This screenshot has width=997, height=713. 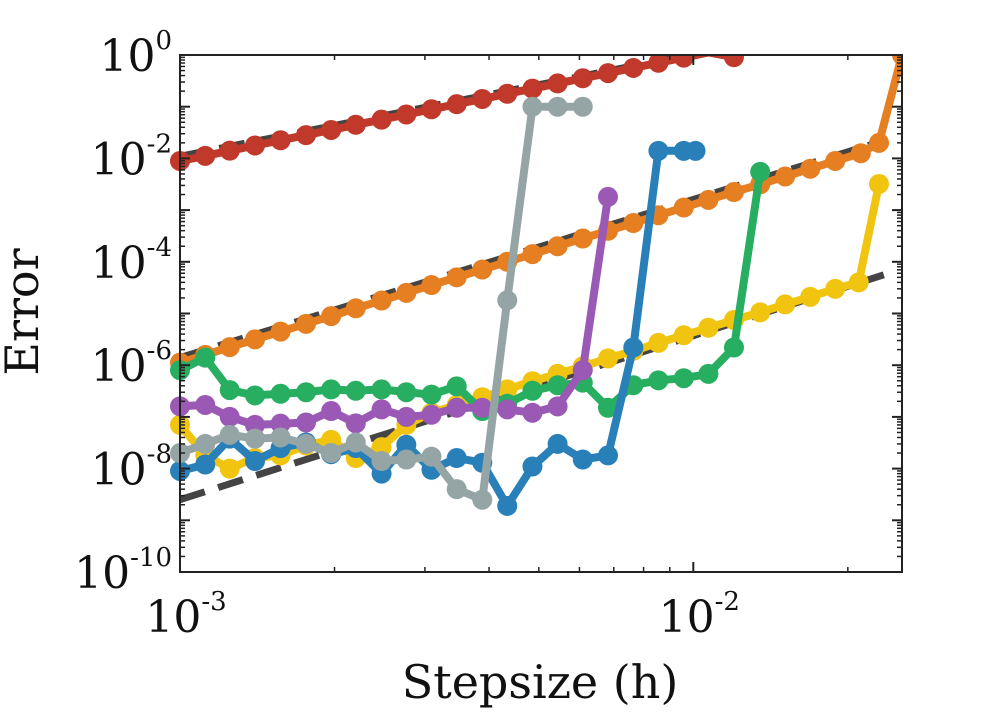 I want to click on y-tick-label: 10⁻⁴, so click(x=131, y=261).